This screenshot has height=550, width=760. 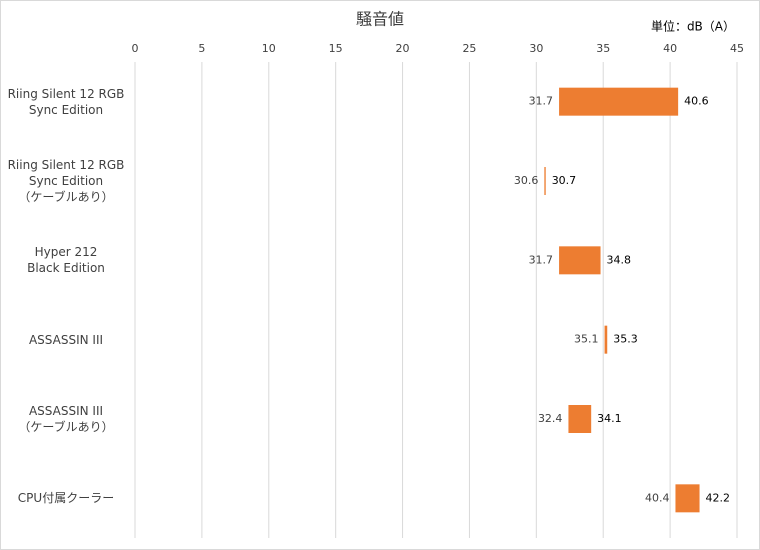 I want to click on category-label: ASSASSIN III （ケーブルあり）, so click(x=66, y=419).